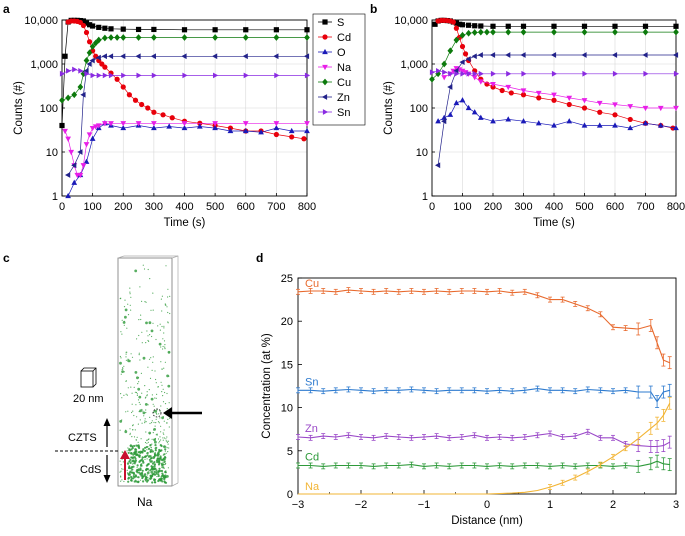  Describe the element at coordinates (312, 487) in the screenshot. I see `series-label-na: Na` at that location.